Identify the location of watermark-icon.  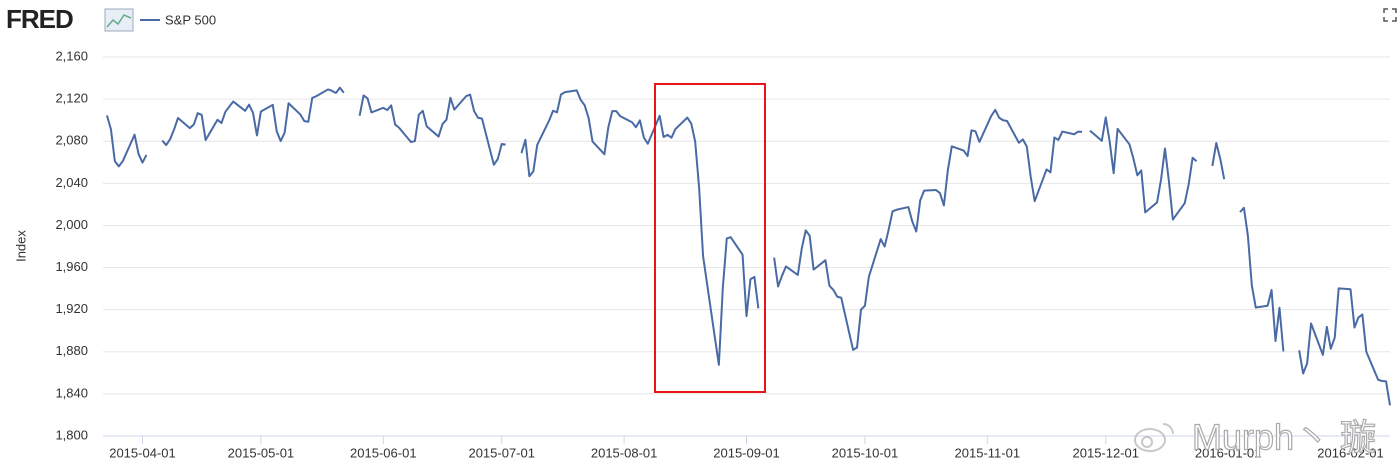
(1154, 437).